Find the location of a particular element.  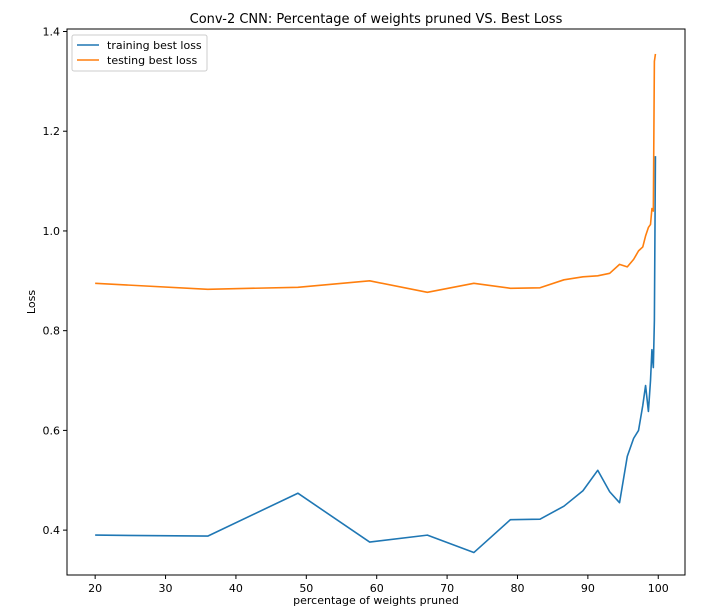

y-tick-label: 1.4 is located at coordinates (52, 31).